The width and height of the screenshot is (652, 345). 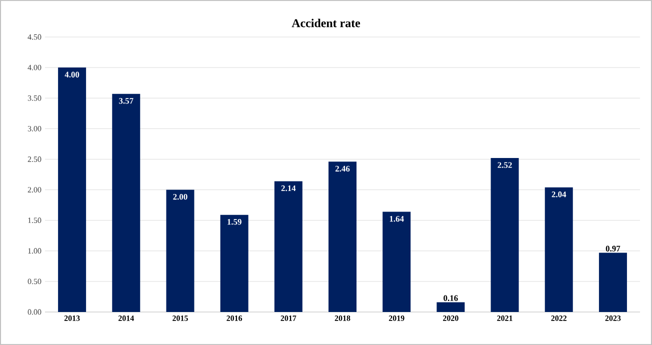 I want to click on data-label: 2.00, so click(x=180, y=197).